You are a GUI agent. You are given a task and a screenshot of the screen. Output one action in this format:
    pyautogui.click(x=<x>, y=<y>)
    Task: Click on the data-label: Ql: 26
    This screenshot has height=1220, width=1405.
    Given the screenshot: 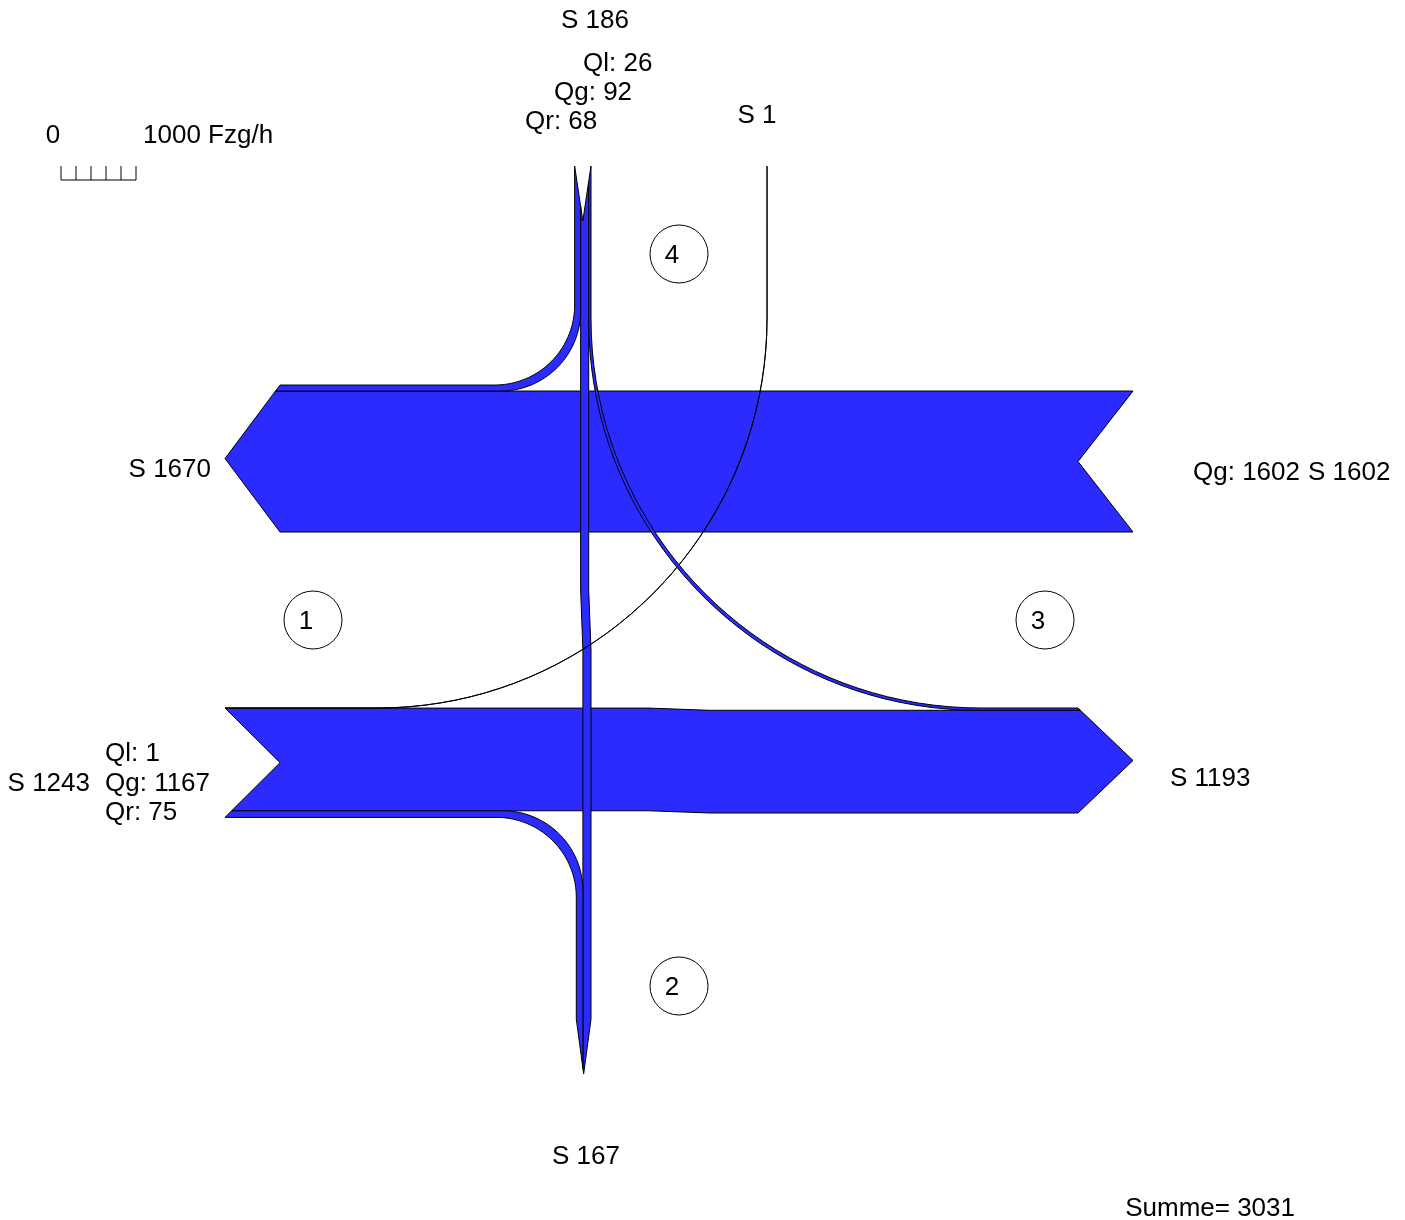 What is the action you would take?
    pyautogui.click(x=618, y=62)
    